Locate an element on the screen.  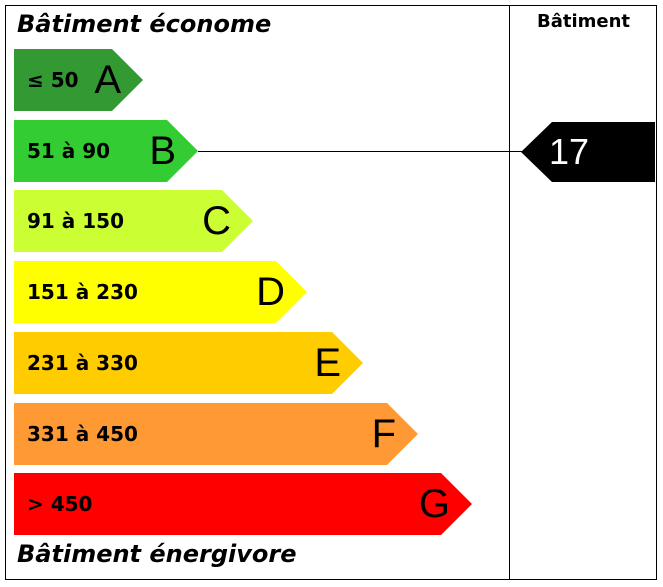
band-c-letter: C is located at coordinates (216, 221).